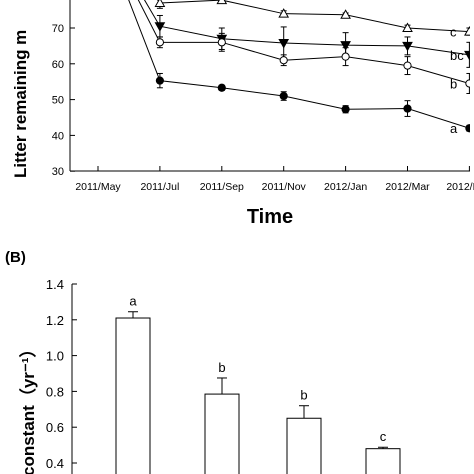  What do you see at coordinates (58, 65) in the screenshot?
I see `panel-a-y-tick-label: 60` at bounding box center [58, 65].